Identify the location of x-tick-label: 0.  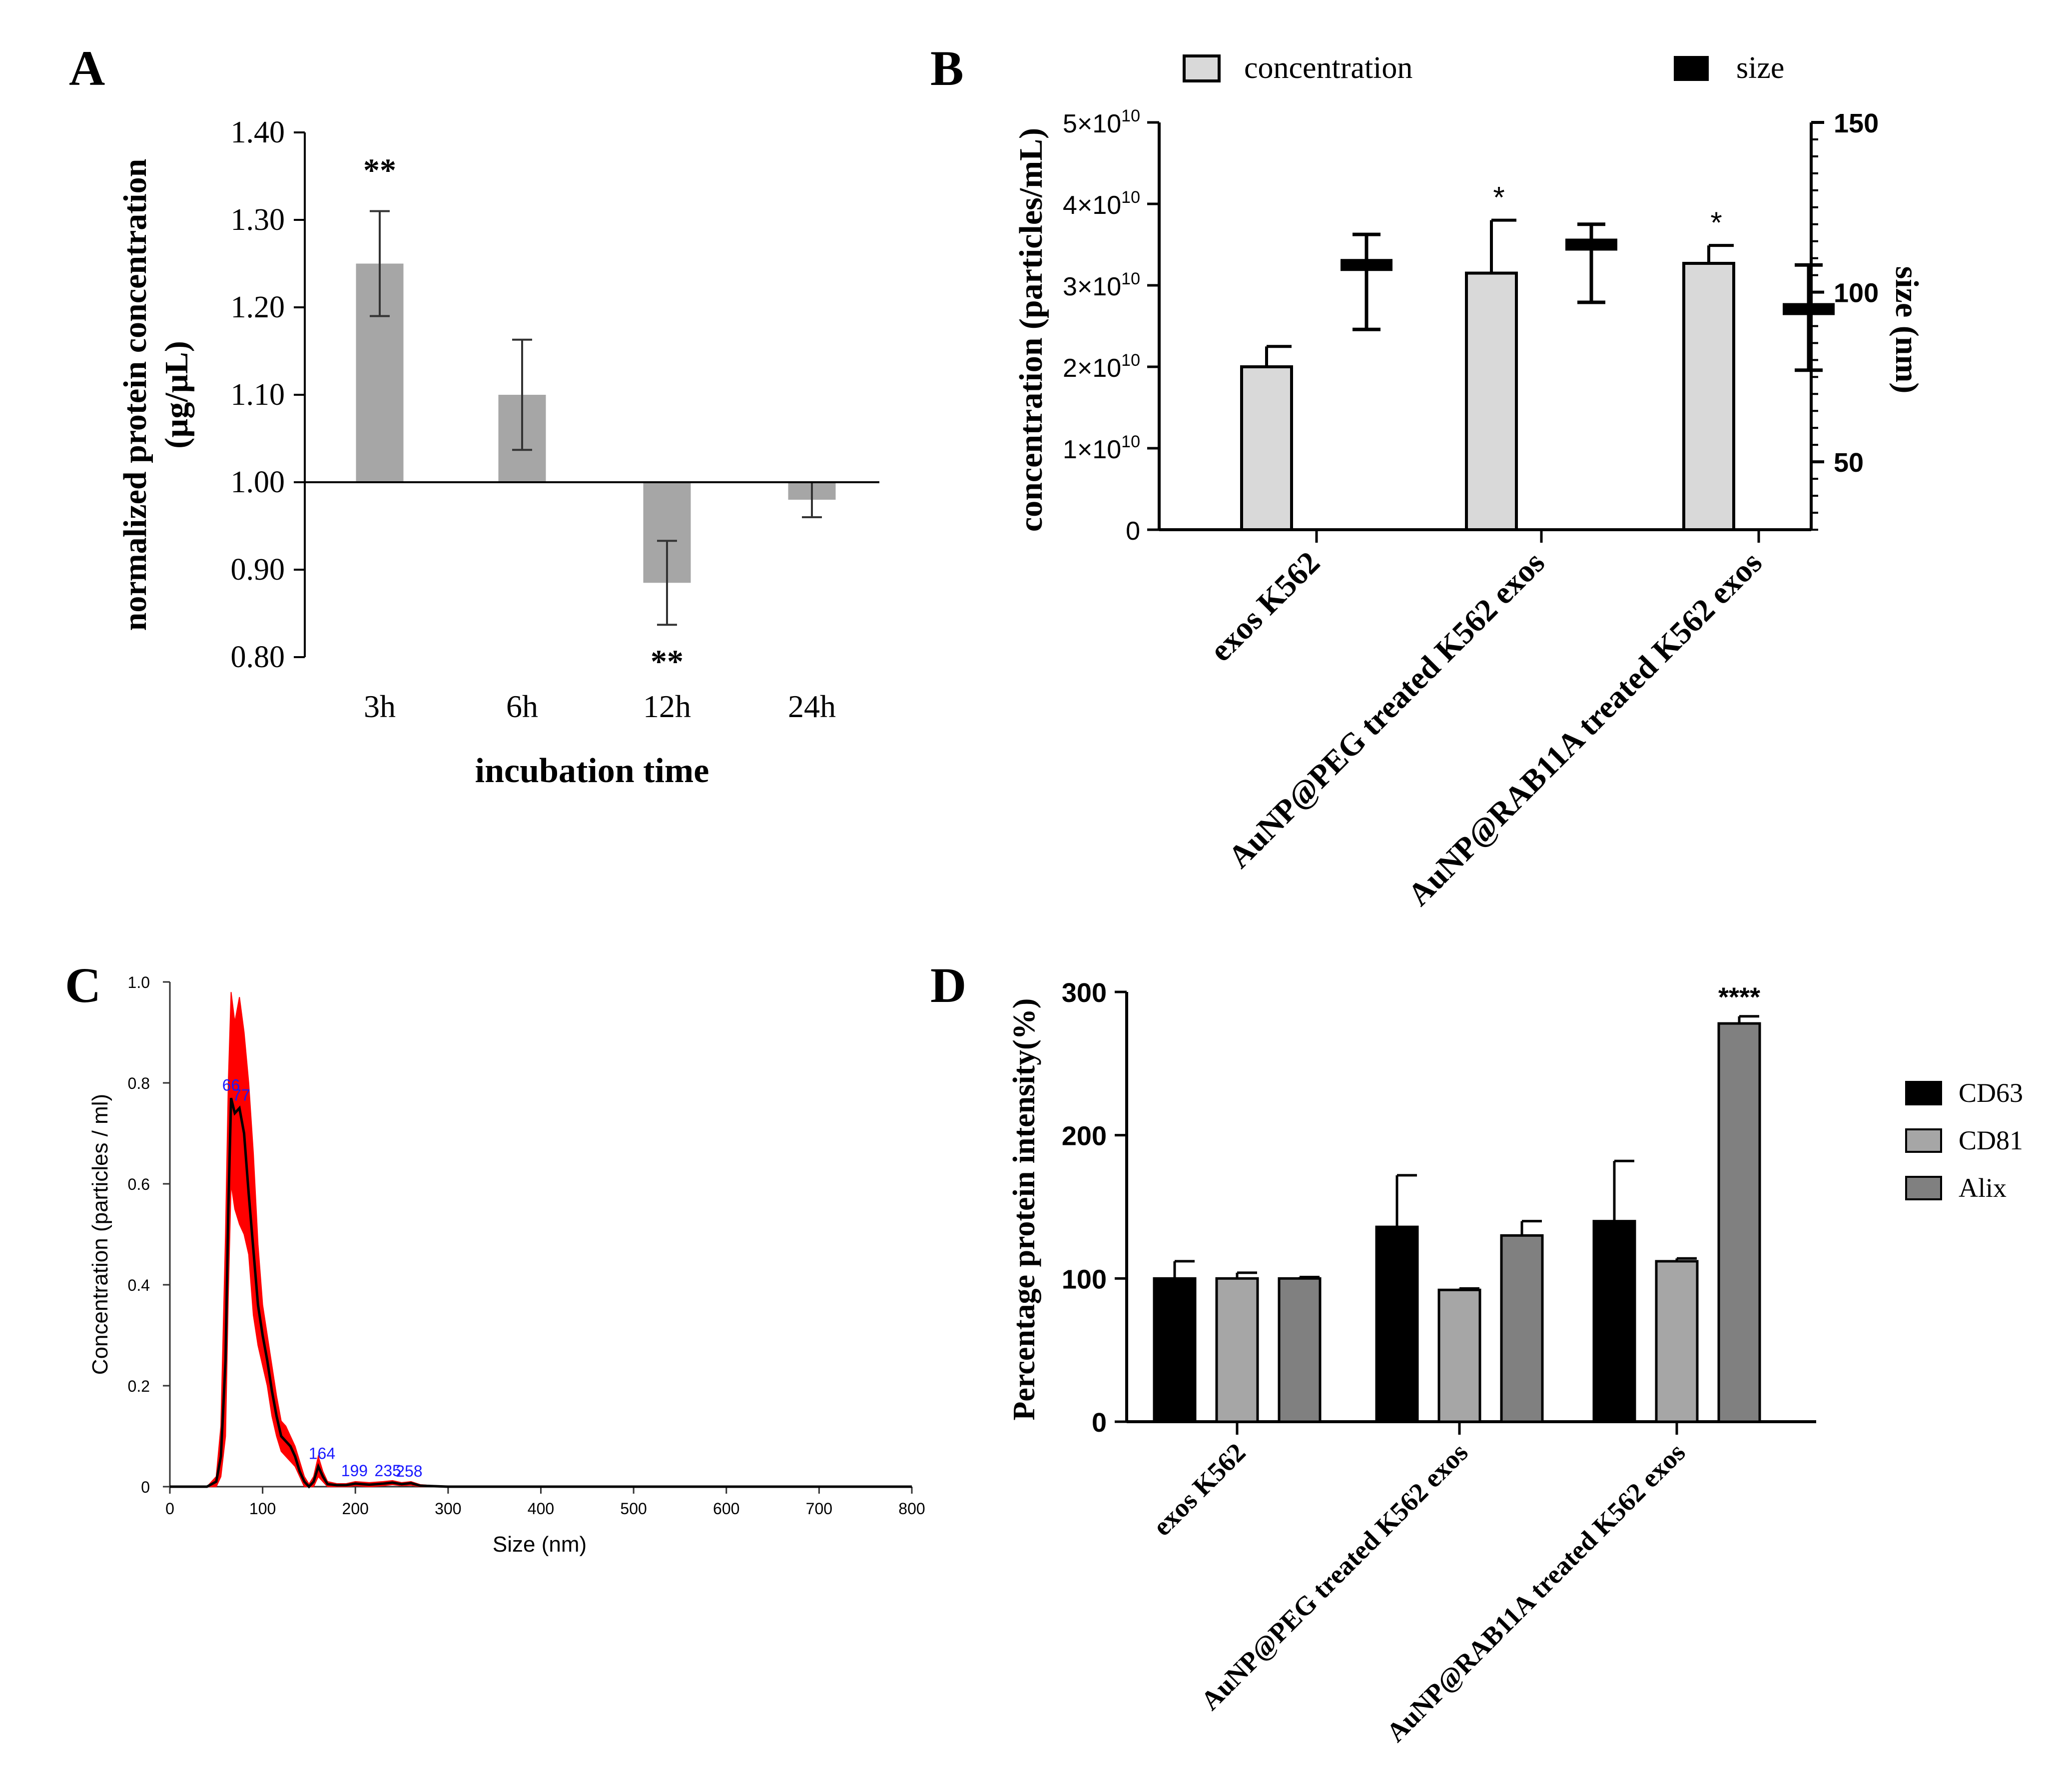
(169, 1509).